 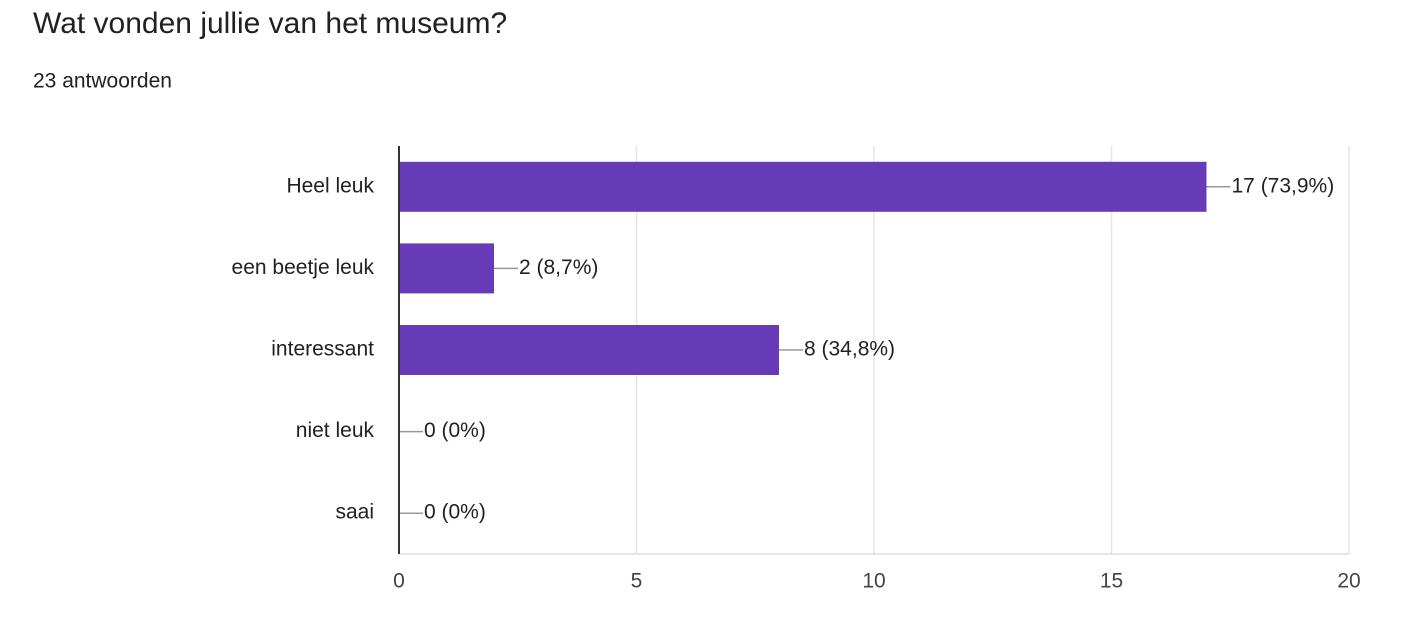 I want to click on y-tick-label: saai, so click(x=354, y=512).